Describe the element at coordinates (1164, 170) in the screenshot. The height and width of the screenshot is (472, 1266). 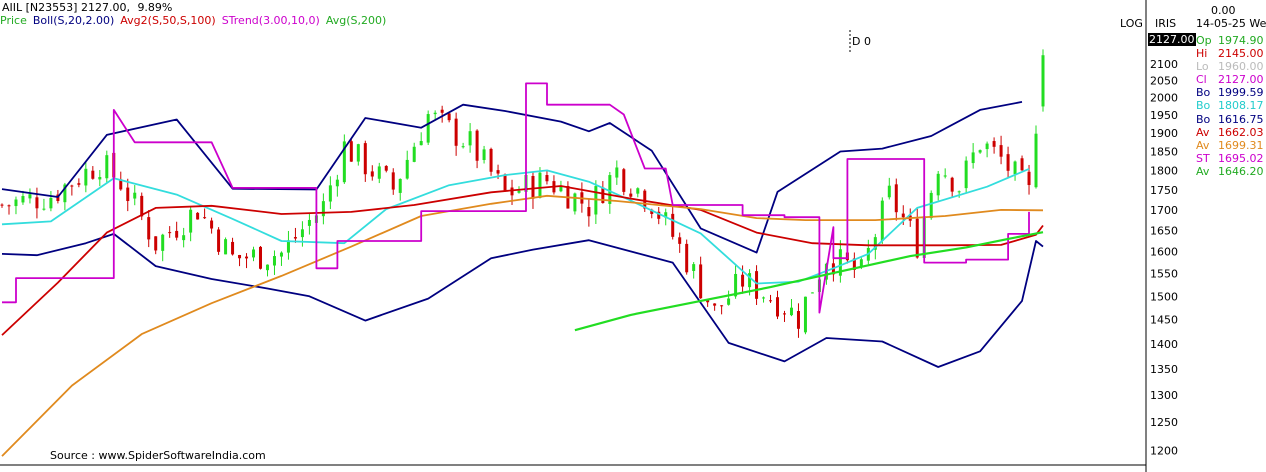
I see `y-tick-label: 1800` at that location.